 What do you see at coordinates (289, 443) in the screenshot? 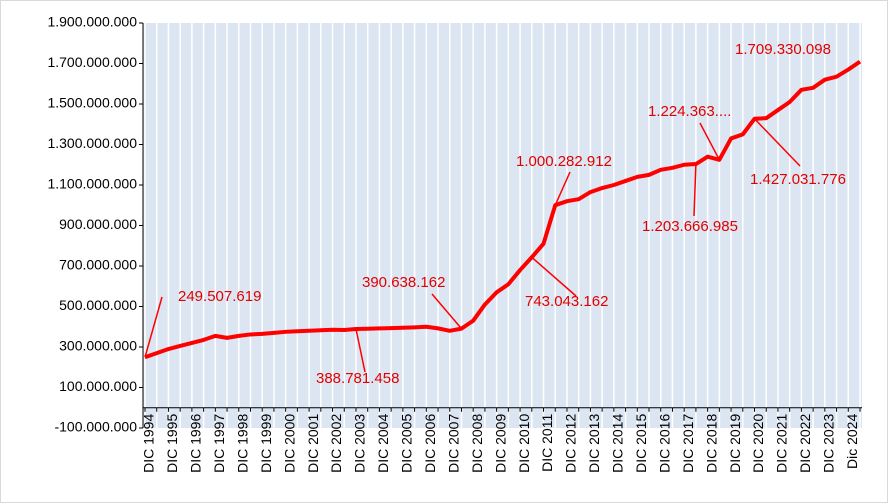
I see `x-tick-label: DIC 2000` at bounding box center [289, 443].